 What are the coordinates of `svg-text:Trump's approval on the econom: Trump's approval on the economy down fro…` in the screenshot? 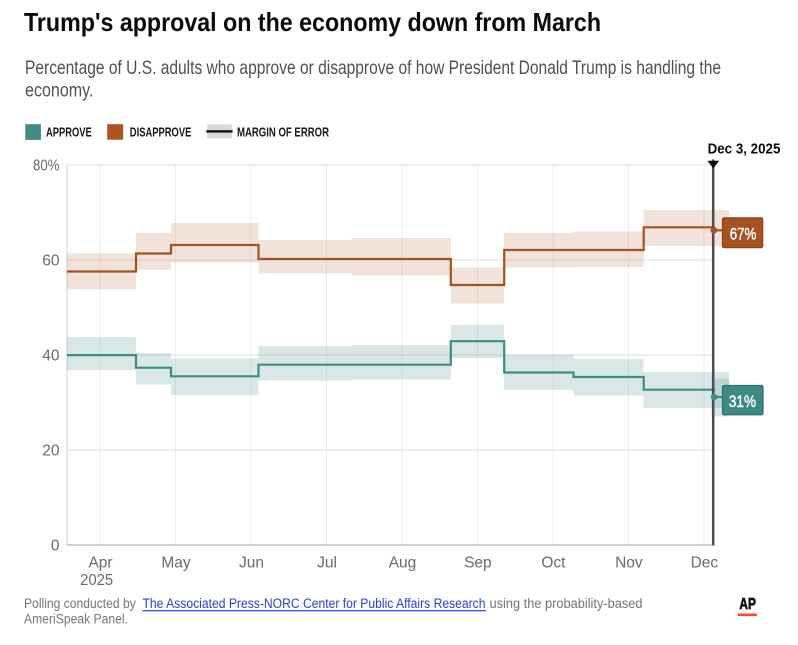 It's located at (312, 22).